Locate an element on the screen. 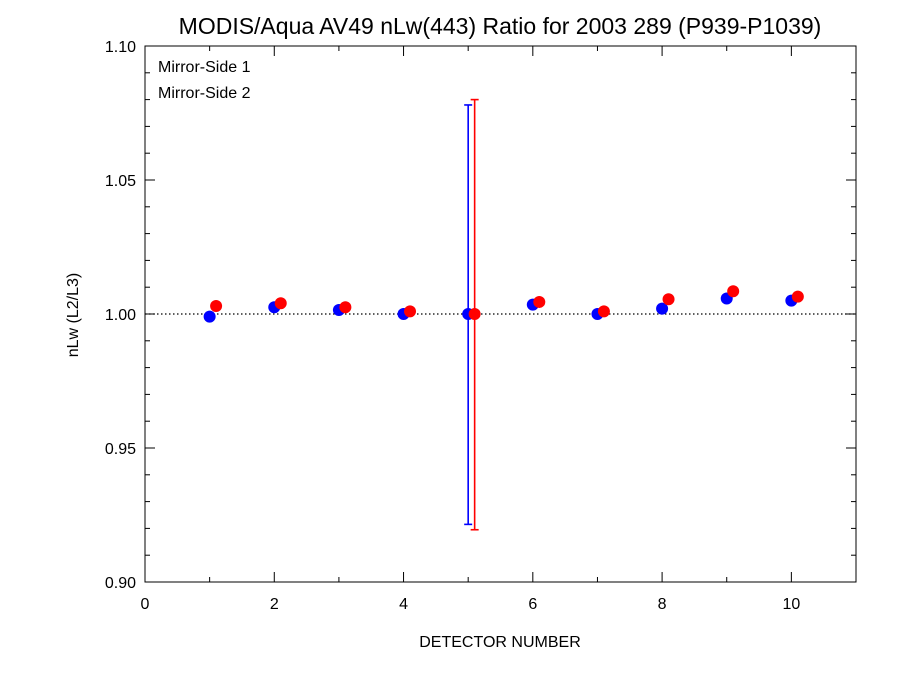  x-tick-label: 8 is located at coordinates (662, 604).